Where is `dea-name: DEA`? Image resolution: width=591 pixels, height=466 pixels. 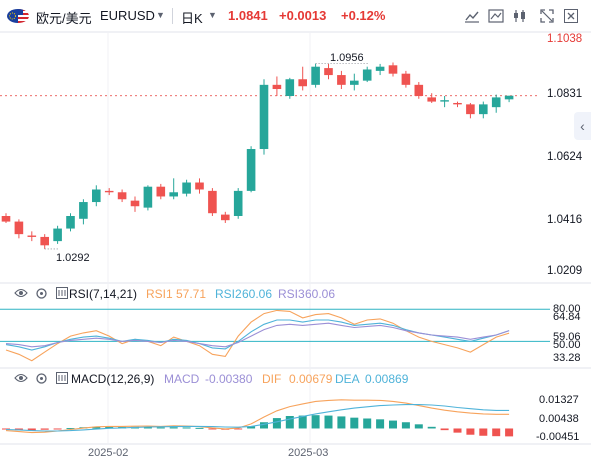 dea-name: DEA is located at coordinates (347, 379).